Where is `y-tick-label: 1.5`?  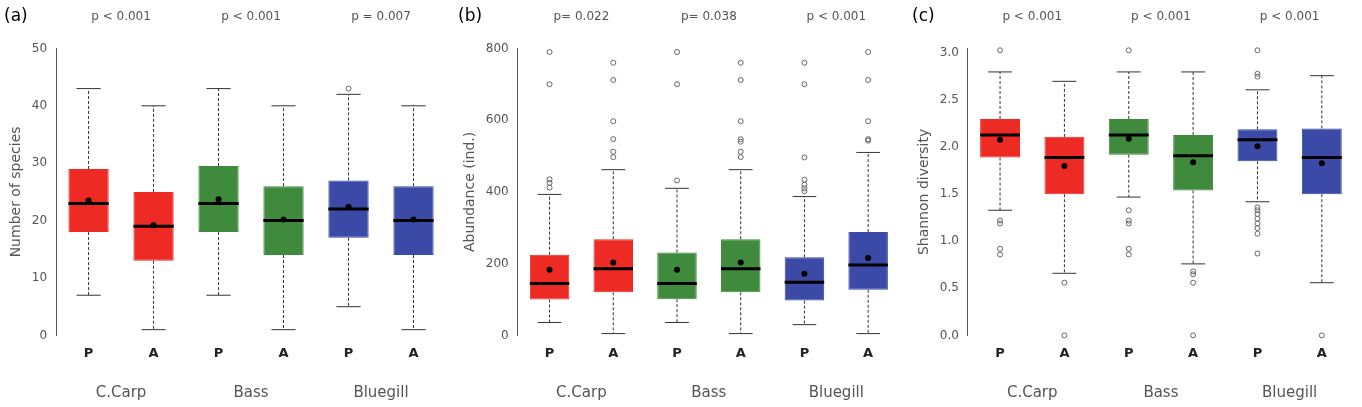 y-tick-label: 1.5 is located at coordinates (949, 193).